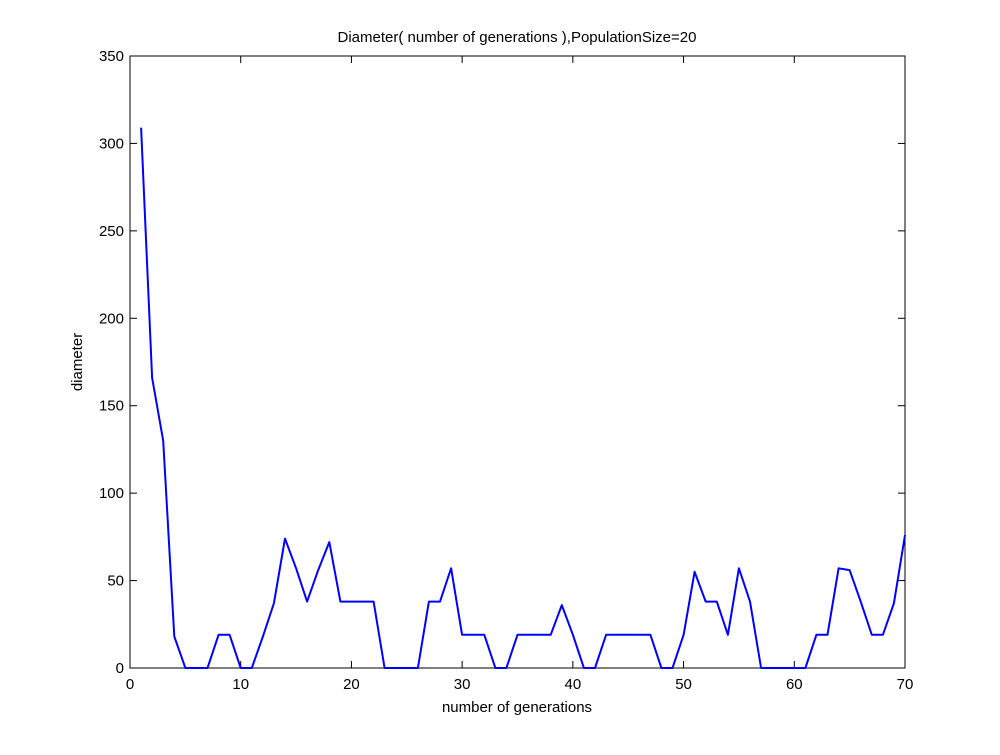 Image resolution: width=1000 pixels, height=755 pixels. I want to click on y-tick-label: 300, so click(111, 143).